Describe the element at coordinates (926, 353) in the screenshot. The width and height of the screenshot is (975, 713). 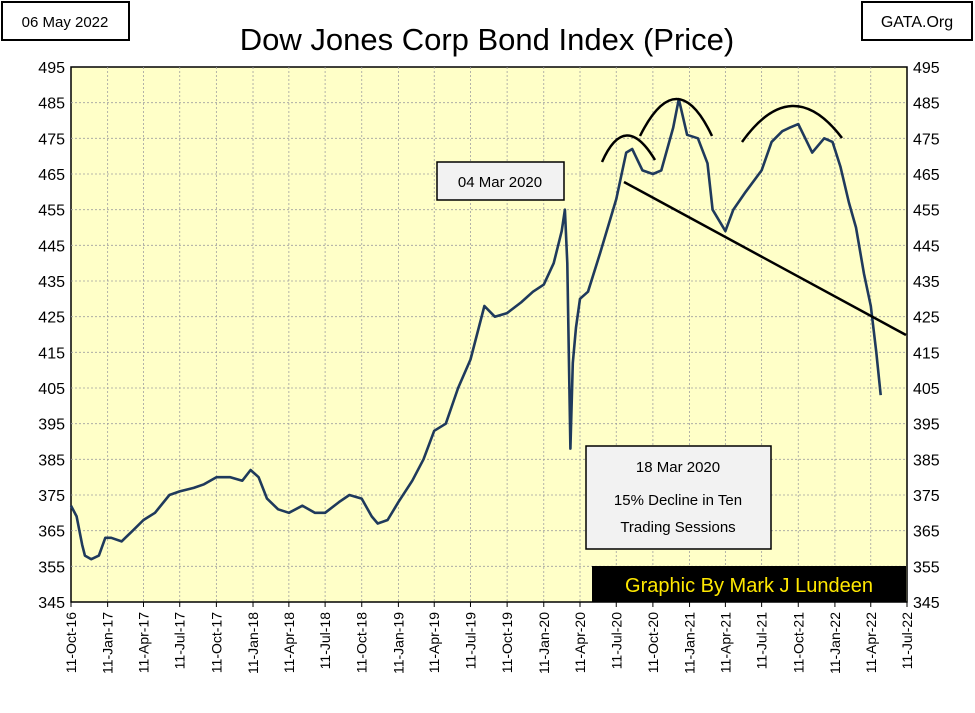
I see `y-tick-label-right: 415` at that location.